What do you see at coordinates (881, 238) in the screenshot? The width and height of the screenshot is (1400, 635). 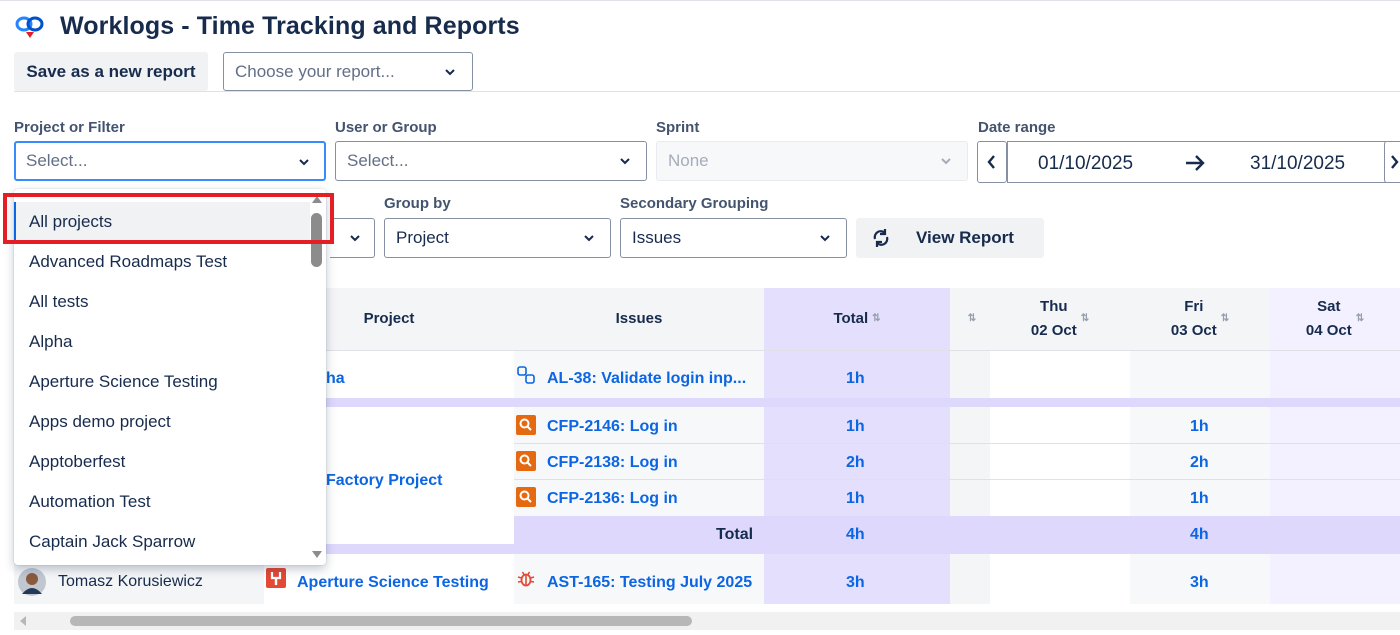 I see `refresh-icon` at bounding box center [881, 238].